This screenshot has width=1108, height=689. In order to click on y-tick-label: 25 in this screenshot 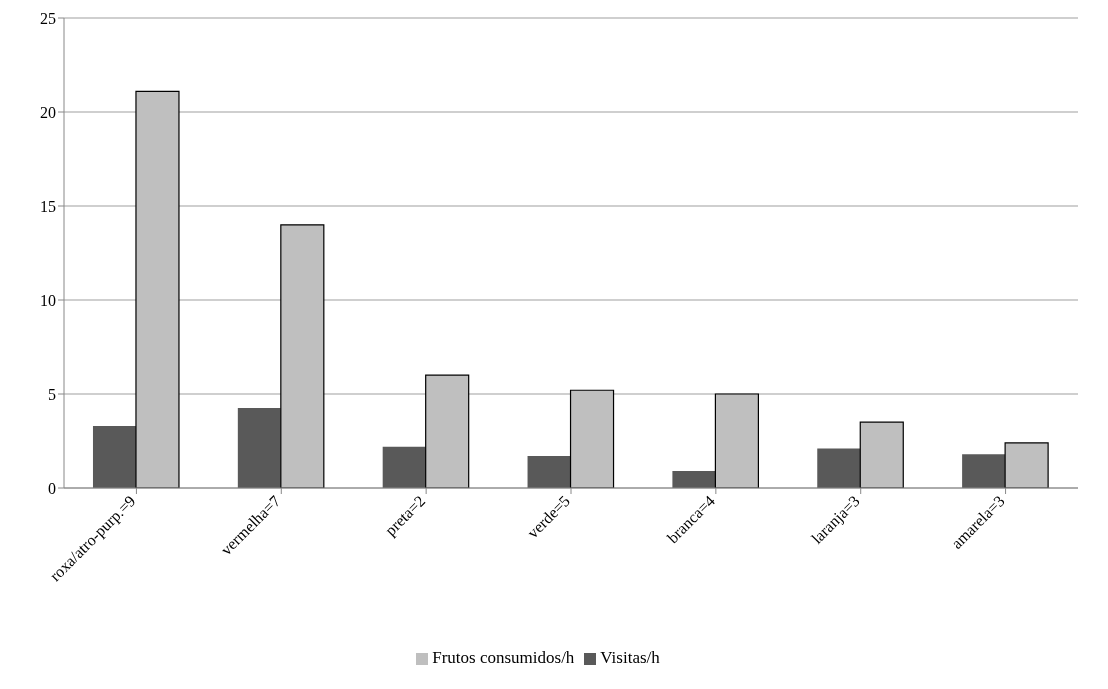, I will do `click(48, 18)`.